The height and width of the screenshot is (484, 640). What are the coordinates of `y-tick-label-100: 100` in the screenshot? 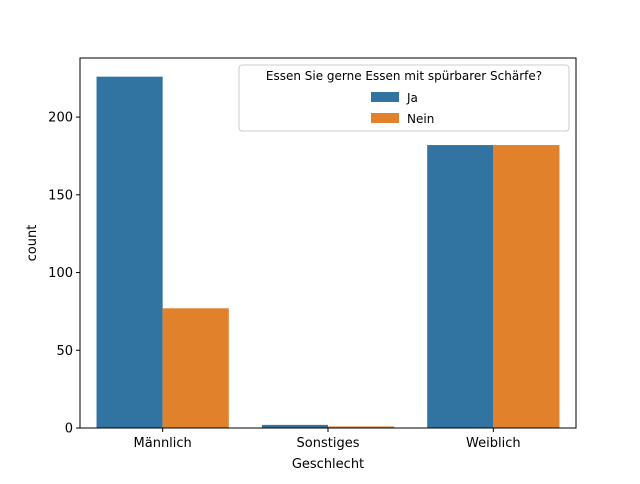 It's located at (60, 273).